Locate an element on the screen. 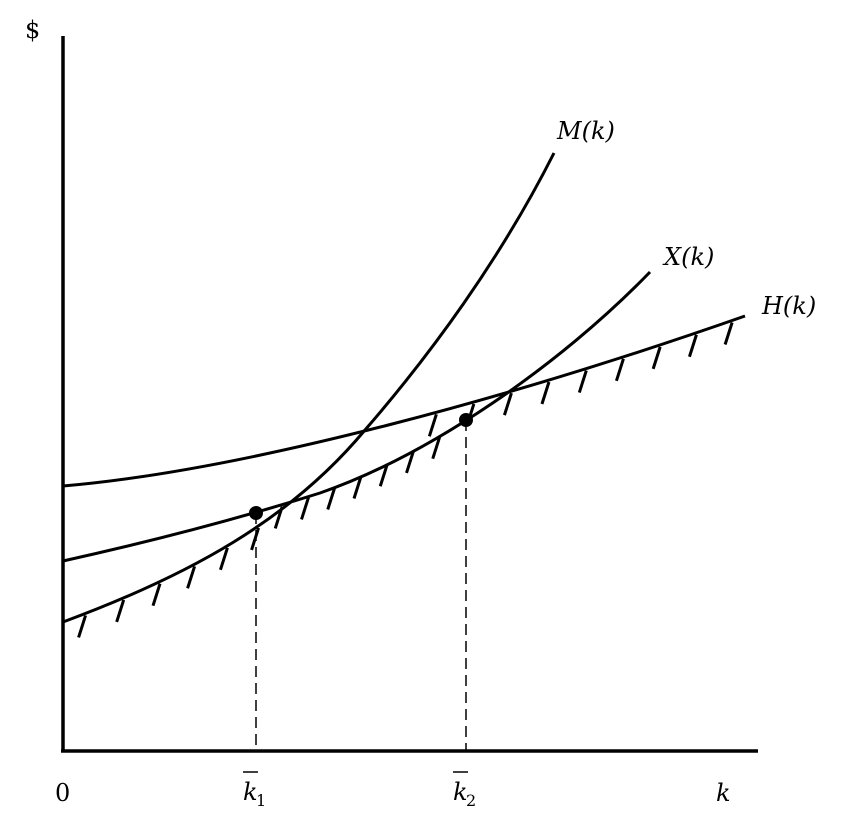 Image resolution: width=852 pixels, height=828 pixels. curve-label-m: M(k) is located at coordinates (585, 131).